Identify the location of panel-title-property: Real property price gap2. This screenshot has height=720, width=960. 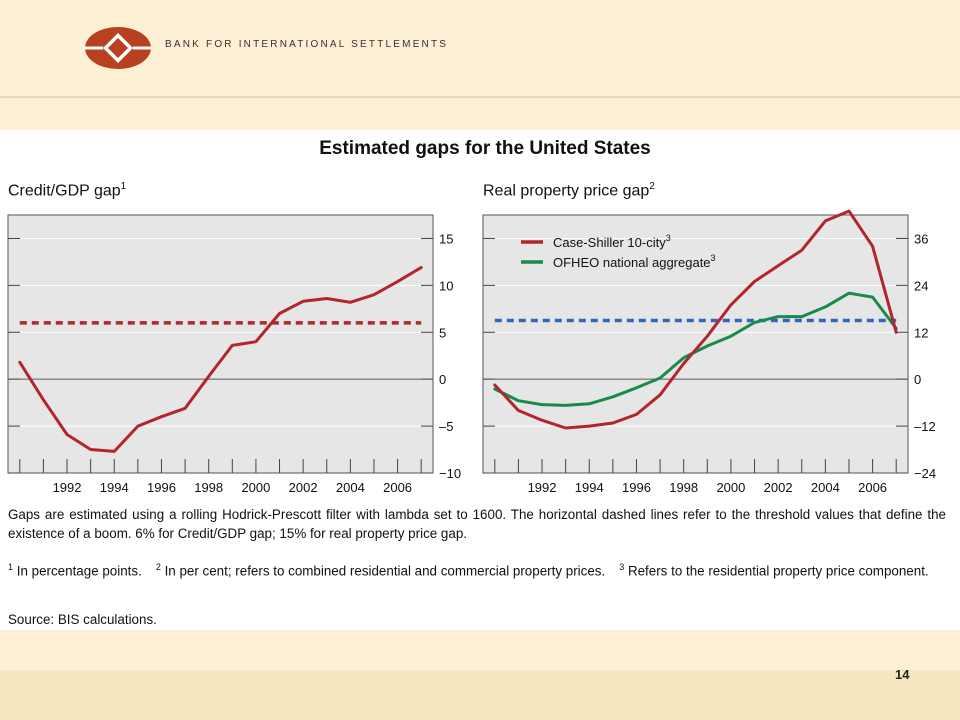
(569, 190).